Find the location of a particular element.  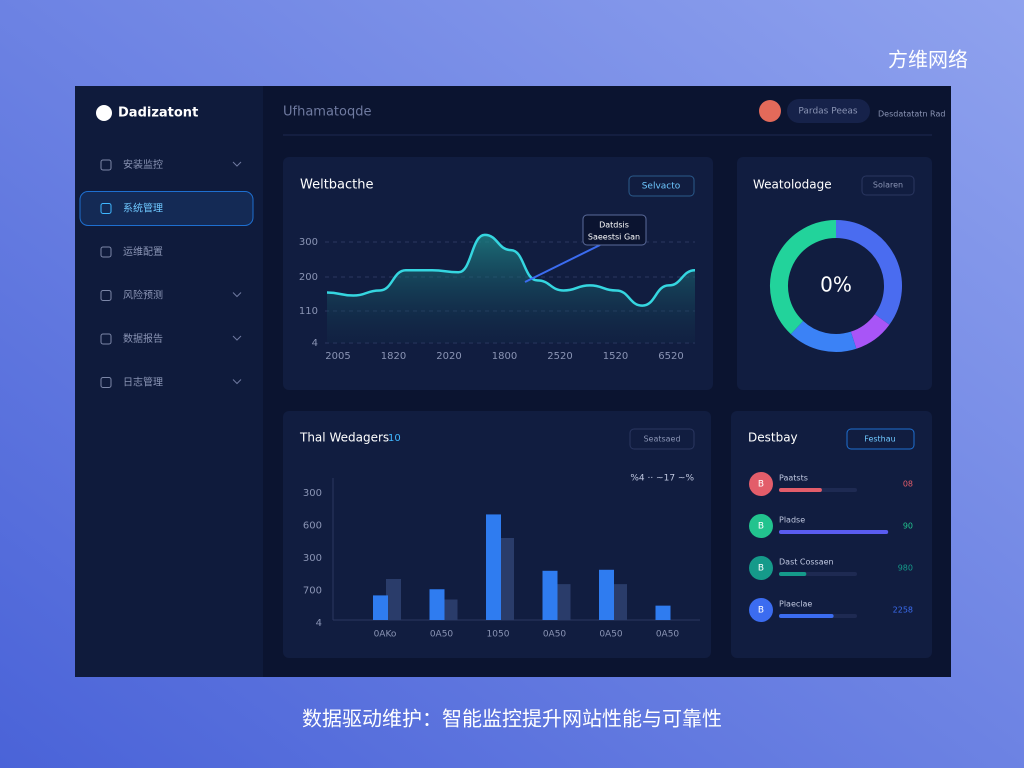

line-series is located at coordinates (511, 270).